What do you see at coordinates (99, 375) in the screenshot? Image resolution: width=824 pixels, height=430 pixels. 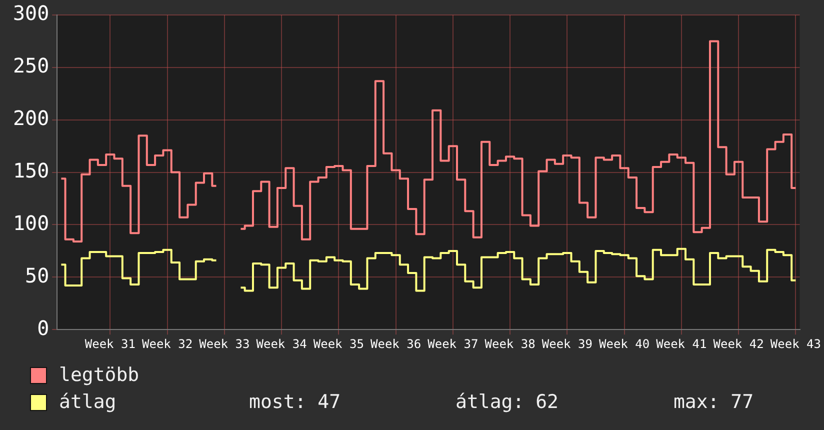 I see `legend-label: legtöbb` at bounding box center [99, 375].